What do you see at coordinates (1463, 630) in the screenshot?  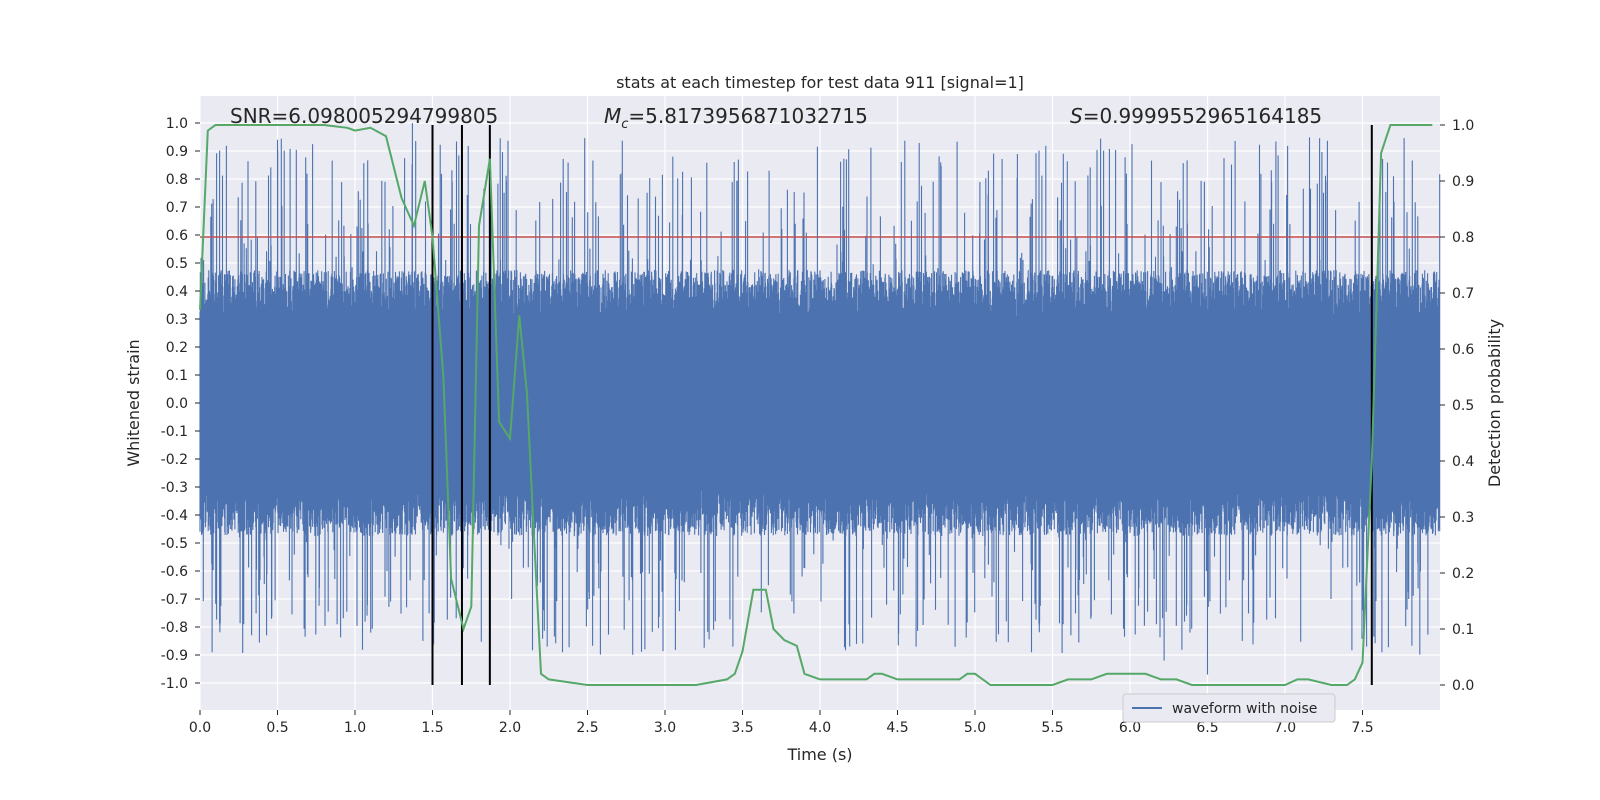 I see `y2-tick-label: 0.1` at bounding box center [1463, 630].